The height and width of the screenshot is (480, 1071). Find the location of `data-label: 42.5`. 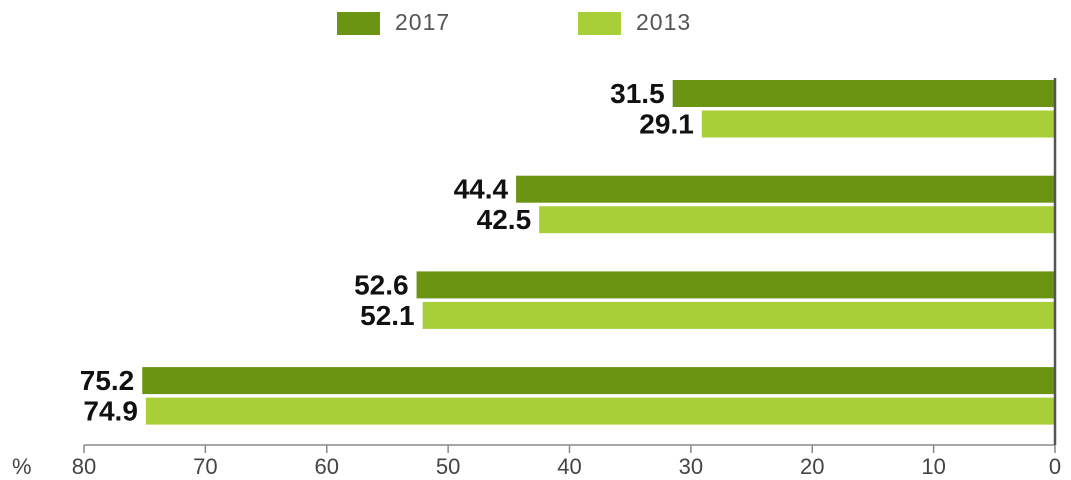

data-label: 42.5 is located at coordinates (504, 219).